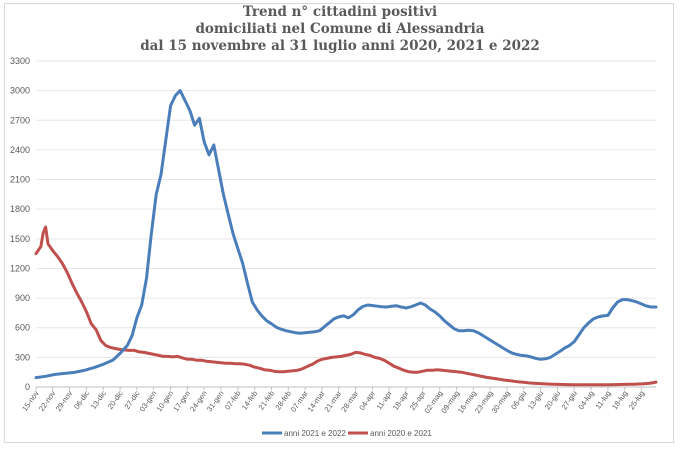 Image resolution: width=680 pixels, height=450 pixels. What do you see at coordinates (20, 209) in the screenshot?
I see `y-tick-label: 1800` at bounding box center [20, 209].